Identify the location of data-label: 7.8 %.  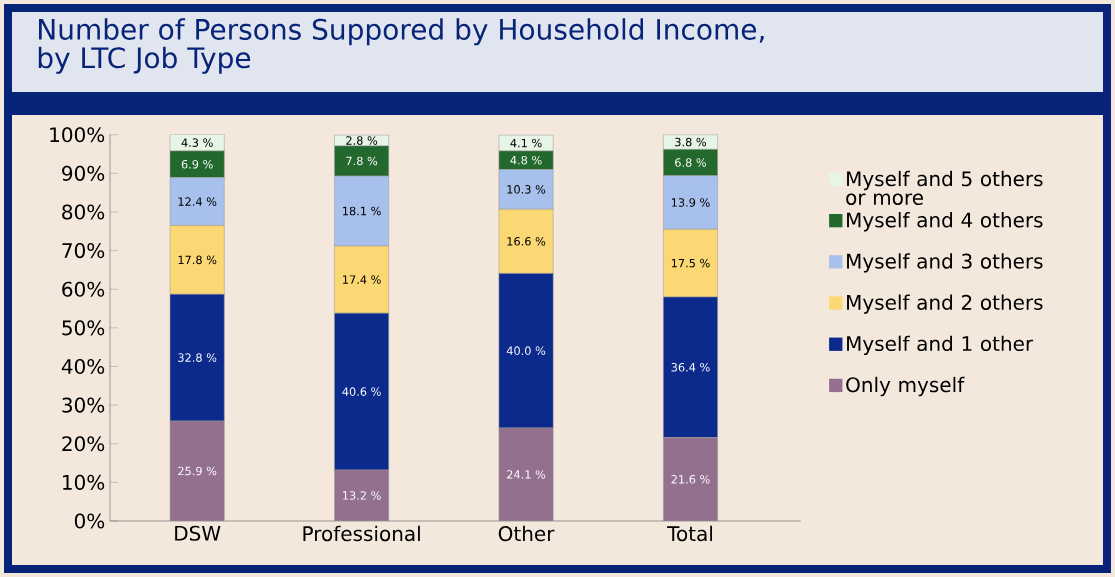
(362, 161).